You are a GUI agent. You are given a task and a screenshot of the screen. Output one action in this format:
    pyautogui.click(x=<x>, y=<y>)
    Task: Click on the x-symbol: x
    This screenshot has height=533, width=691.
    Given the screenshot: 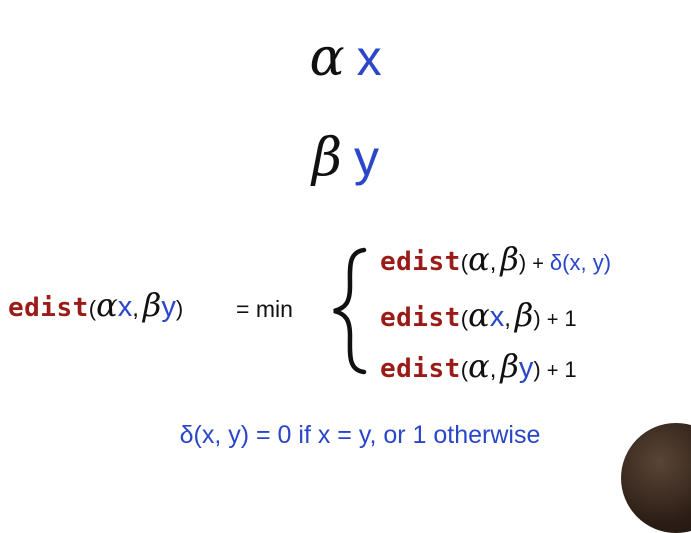 What is the action you would take?
    pyautogui.click(x=369, y=58)
    